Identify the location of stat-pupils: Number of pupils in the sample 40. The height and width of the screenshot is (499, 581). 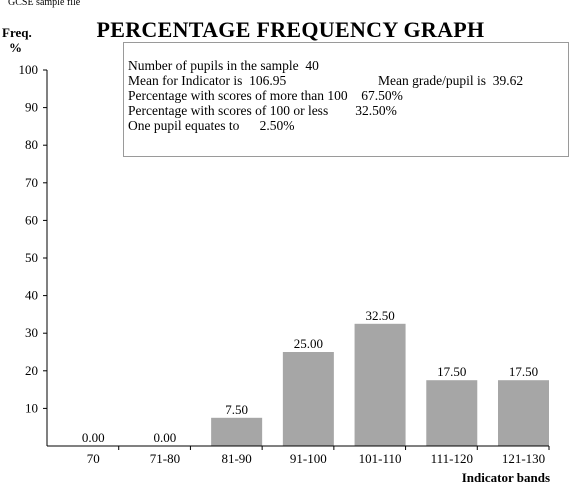
(223, 65).